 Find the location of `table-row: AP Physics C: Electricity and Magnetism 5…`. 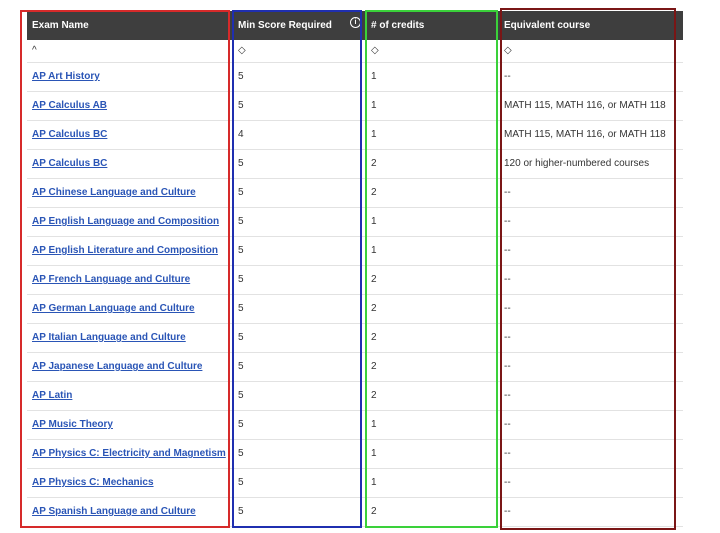

table-row: AP Physics C: Electricity and Magnetism 5… is located at coordinates (355, 454).